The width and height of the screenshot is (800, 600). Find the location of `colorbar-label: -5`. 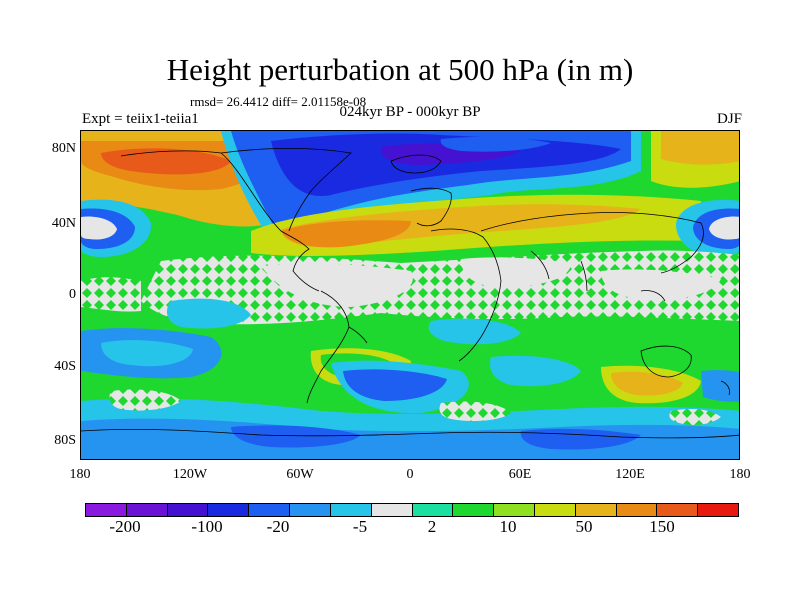

colorbar-label: -5 is located at coordinates (360, 526).